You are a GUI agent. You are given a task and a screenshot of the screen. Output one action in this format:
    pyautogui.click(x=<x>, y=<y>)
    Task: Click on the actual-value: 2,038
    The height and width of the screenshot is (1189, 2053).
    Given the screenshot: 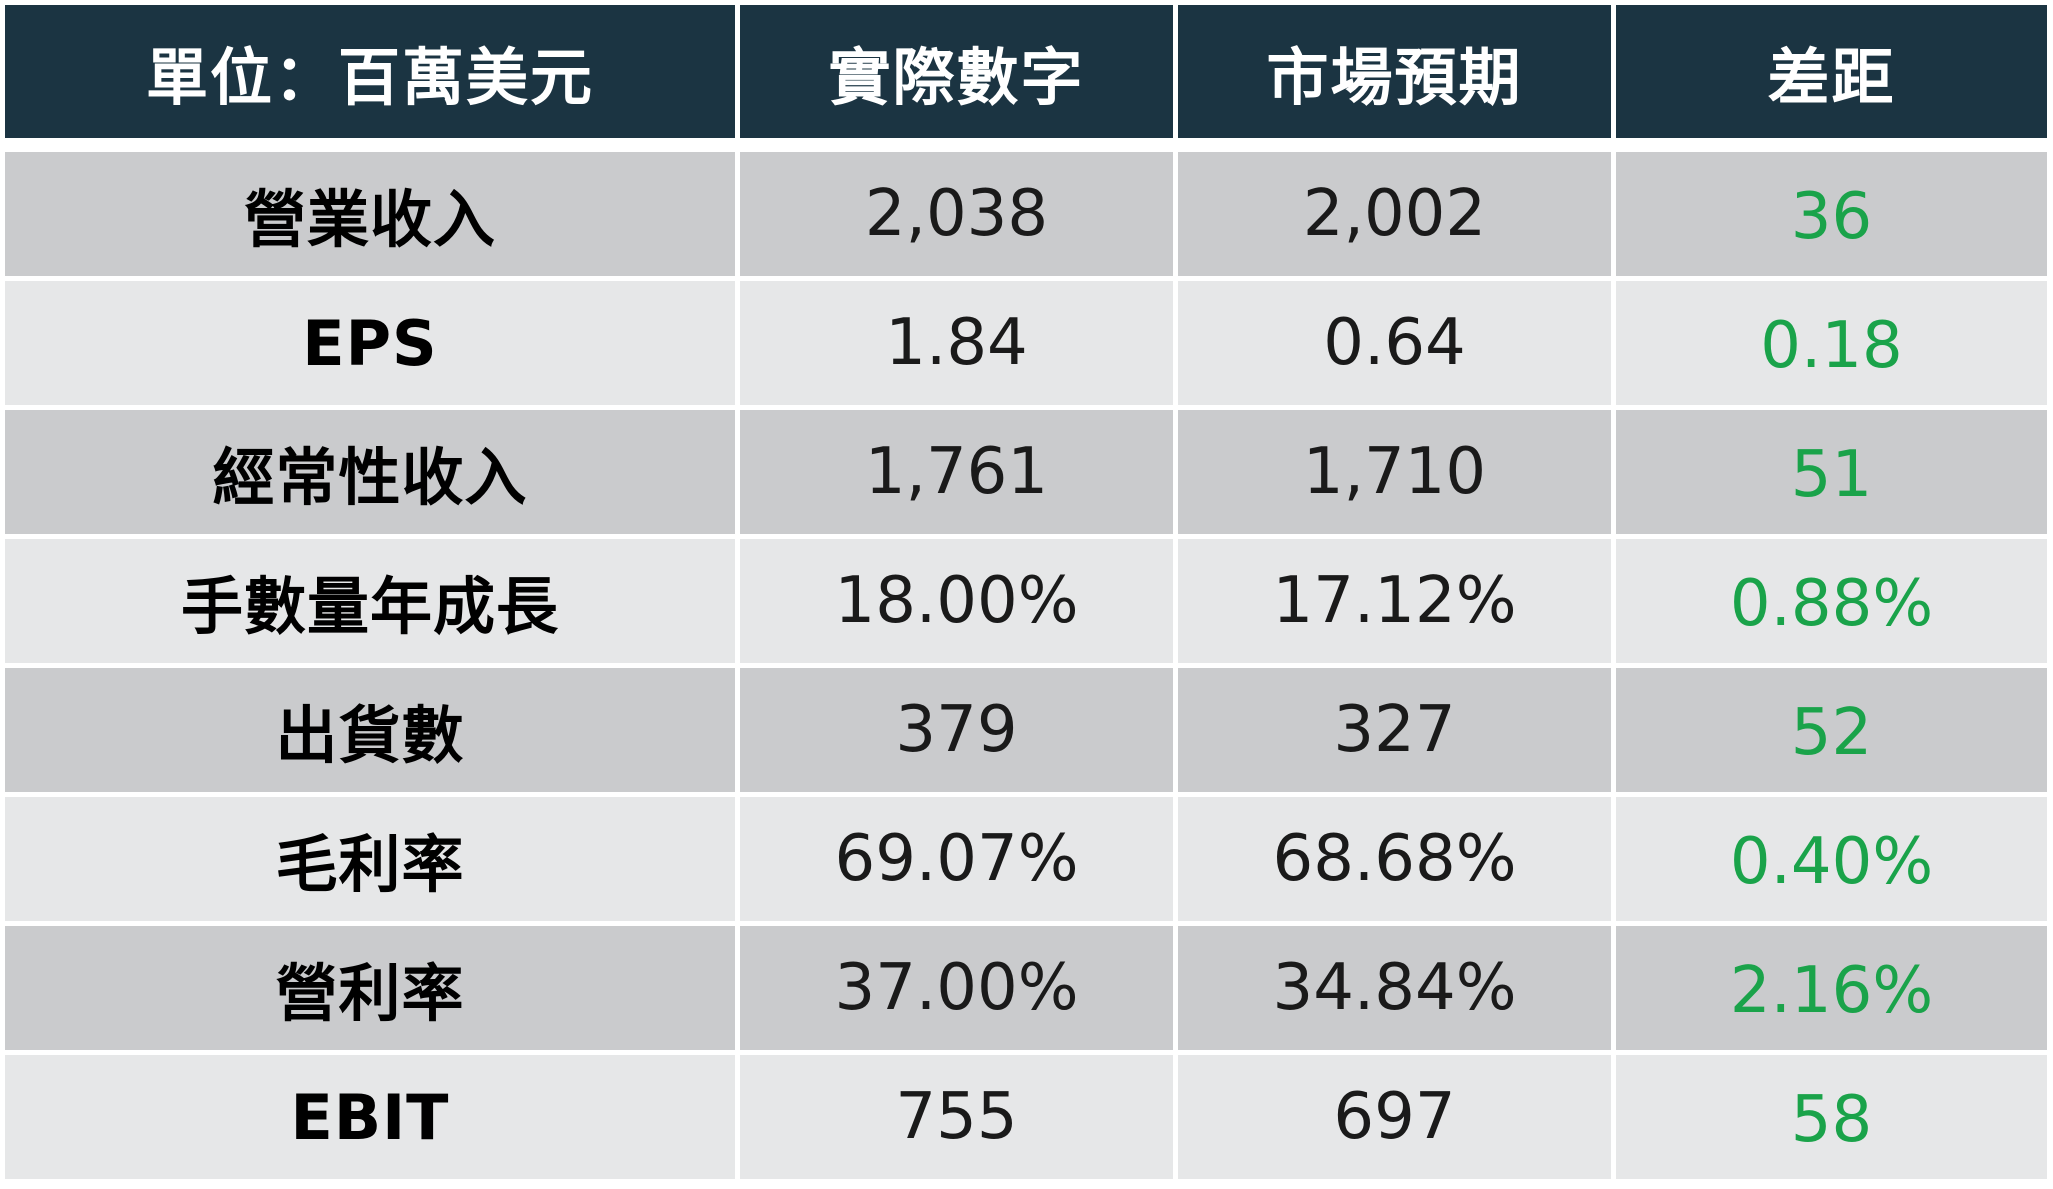 What is the action you would take?
    pyautogui.click(x=956, y=214)
    